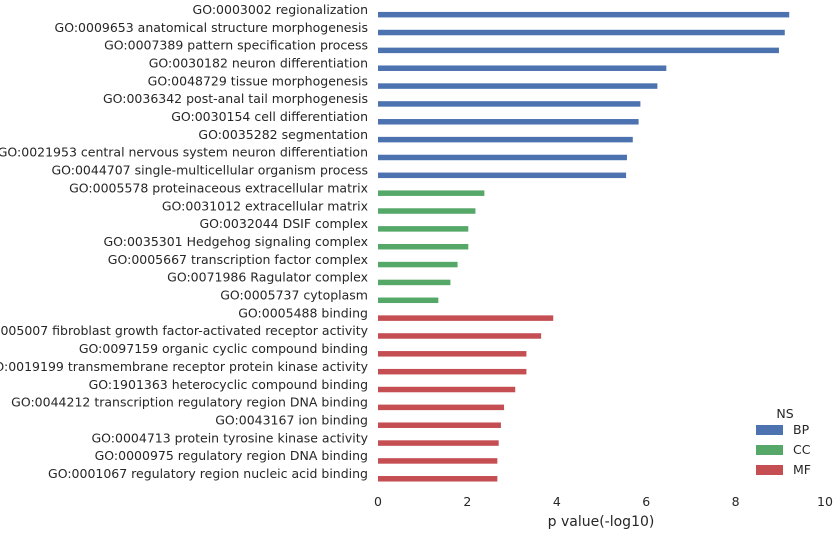  What do you see at coordinates (303, 312) in the screenshot?
I see `category-label: GO:0005488 binding` at bounding box center [303, 312].